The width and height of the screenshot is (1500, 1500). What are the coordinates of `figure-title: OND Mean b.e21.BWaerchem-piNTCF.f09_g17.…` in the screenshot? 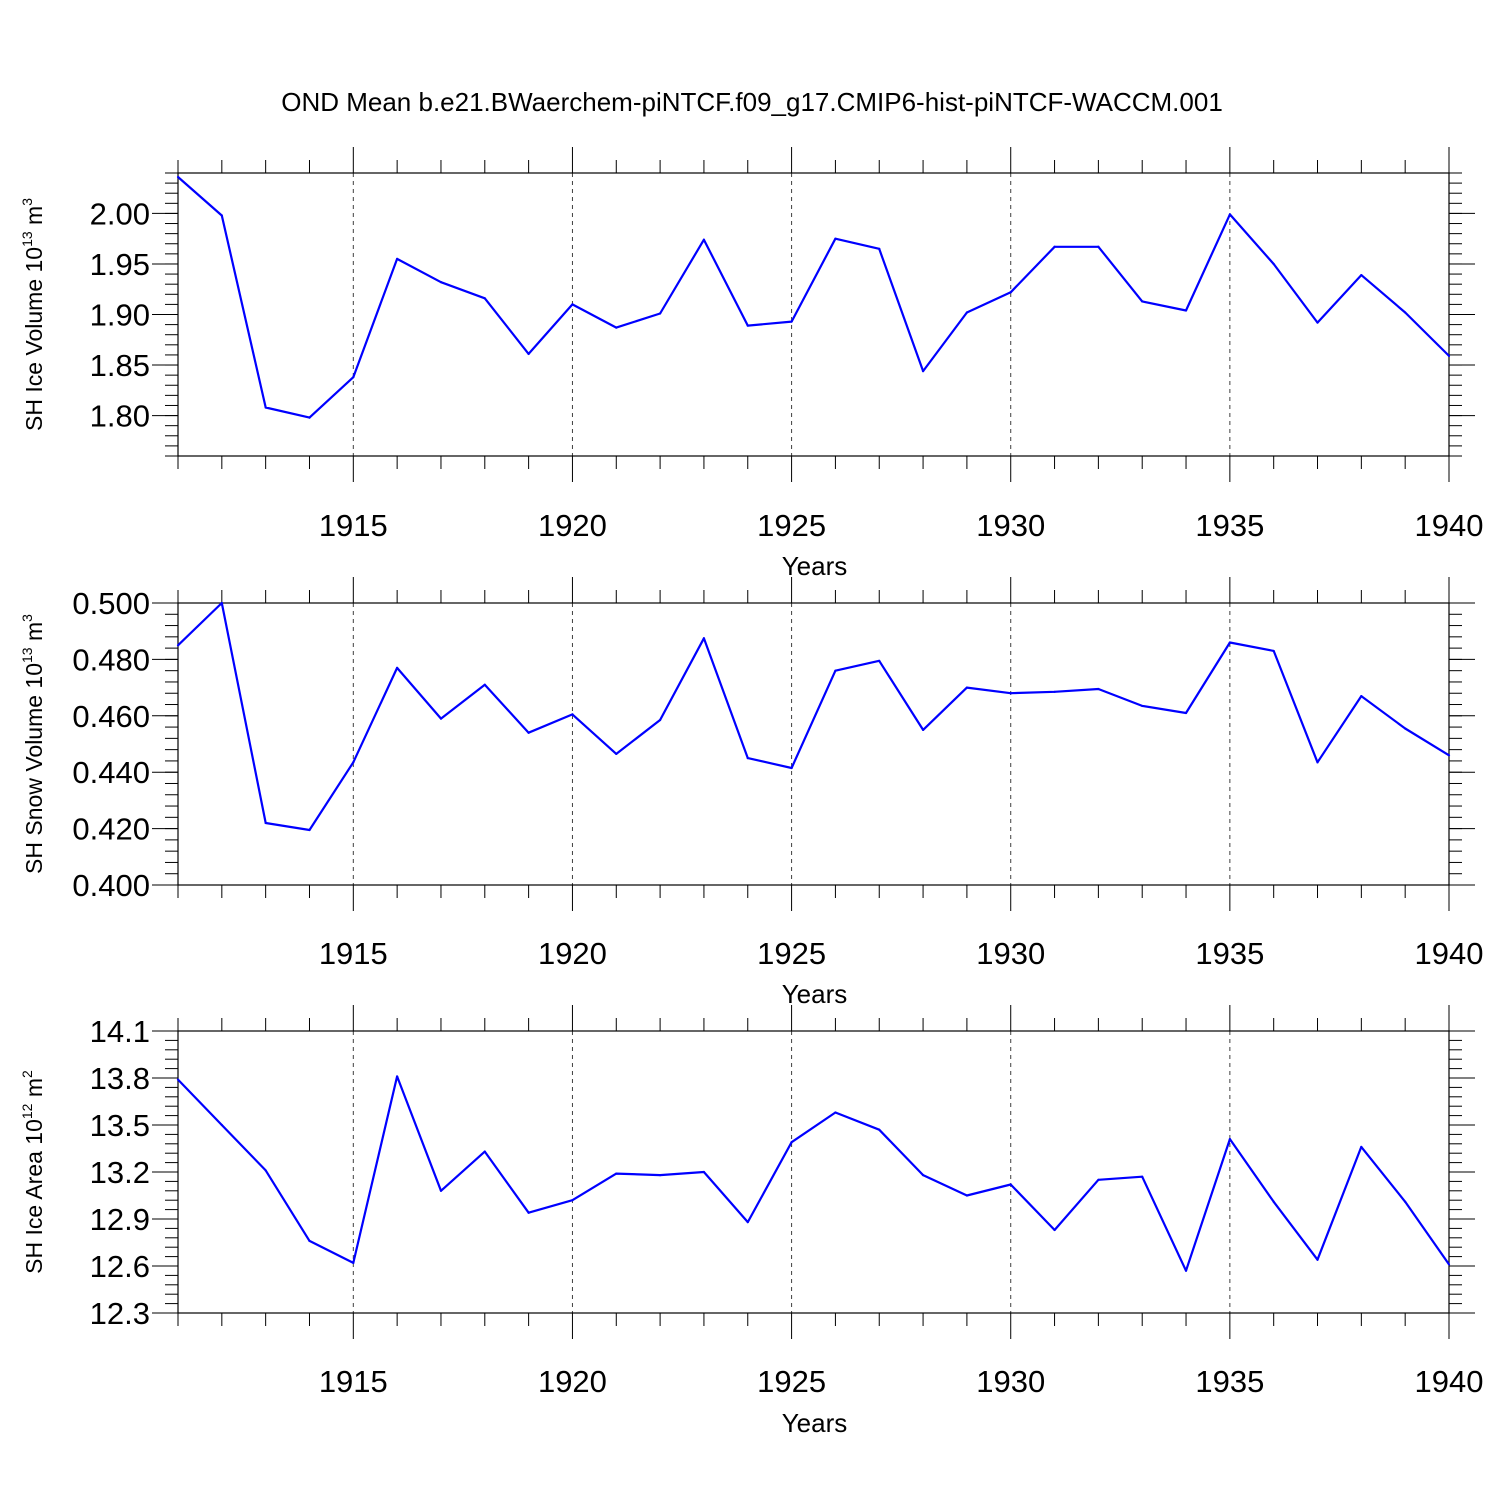 It's located at (752, 102).